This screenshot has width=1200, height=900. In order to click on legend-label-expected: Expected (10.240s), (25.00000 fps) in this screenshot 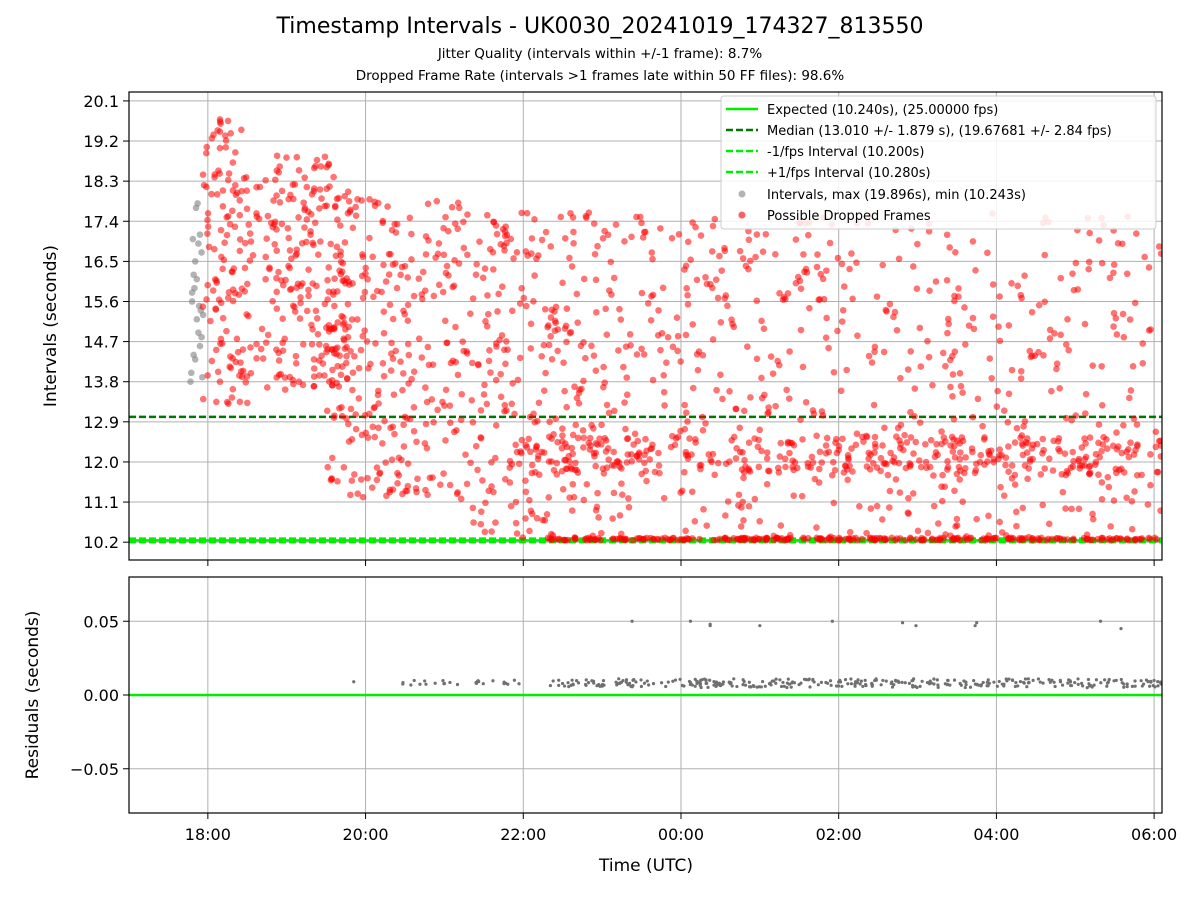, I will do `click(882, 110)`.